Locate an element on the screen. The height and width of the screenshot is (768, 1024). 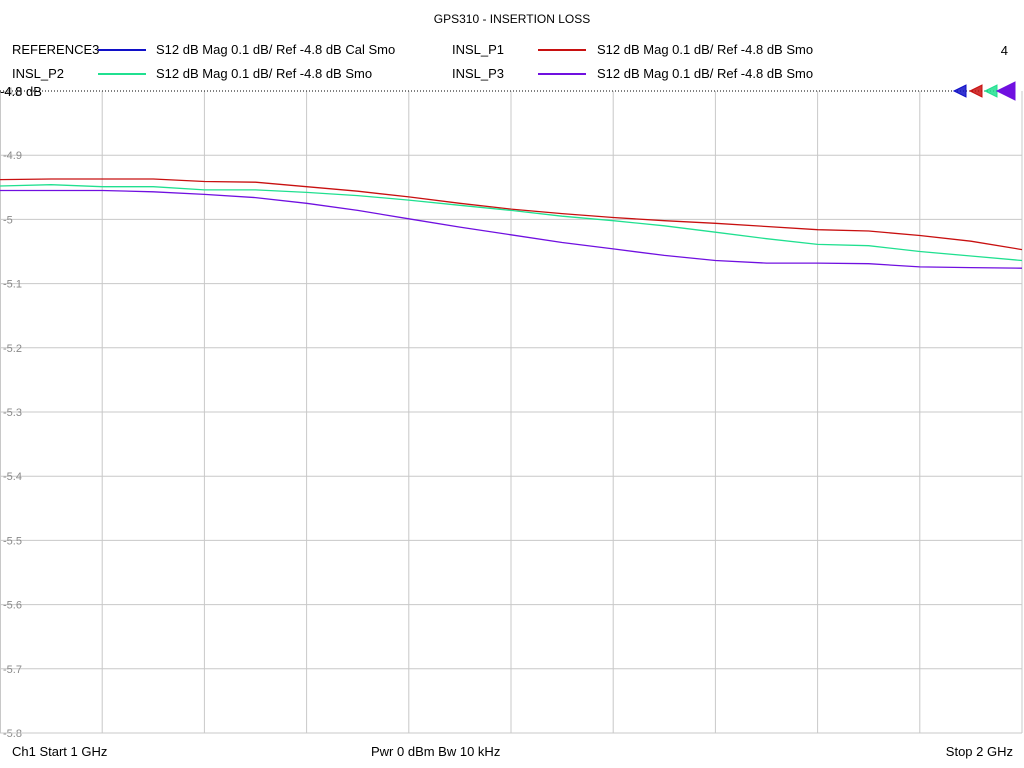
y-tick-label: -5.8 is located at coordinates (12, 734).